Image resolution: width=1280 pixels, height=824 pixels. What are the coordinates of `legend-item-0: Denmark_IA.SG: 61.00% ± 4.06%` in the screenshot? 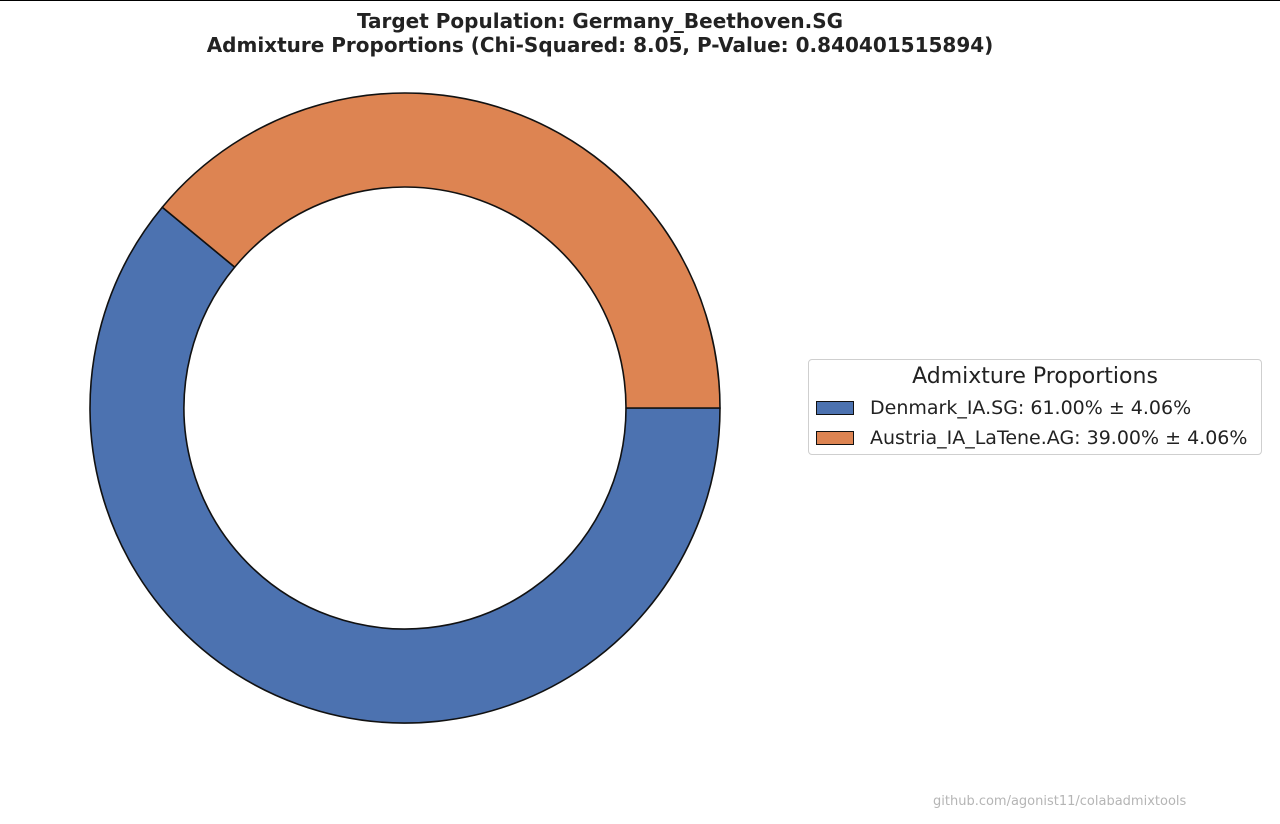 It's located at (1003, 408).